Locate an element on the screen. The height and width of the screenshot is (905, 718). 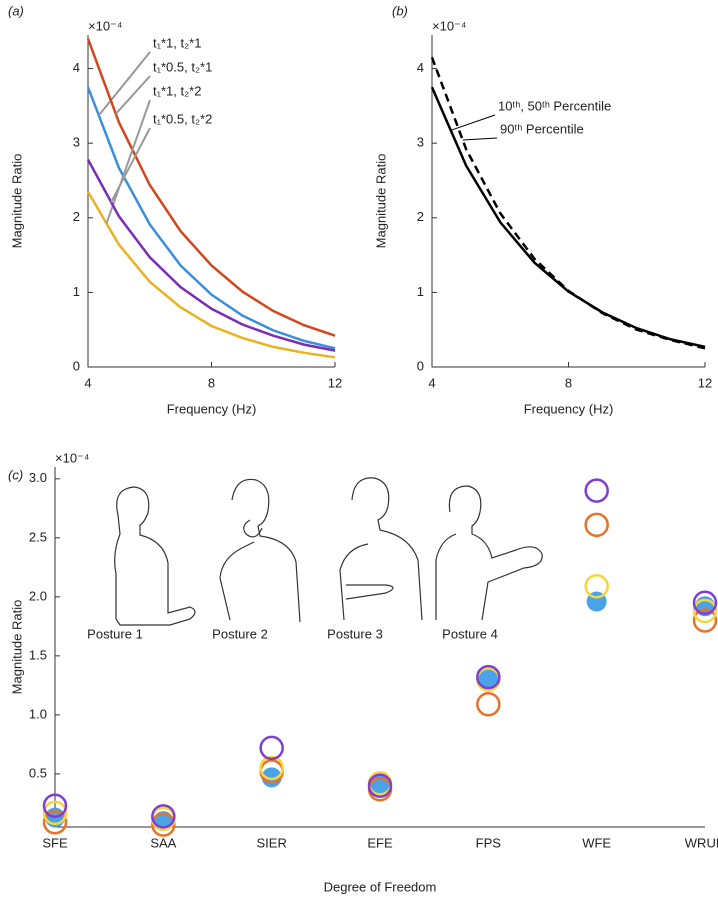
x-tick-label: WFE is located at coordinates (596, 842).